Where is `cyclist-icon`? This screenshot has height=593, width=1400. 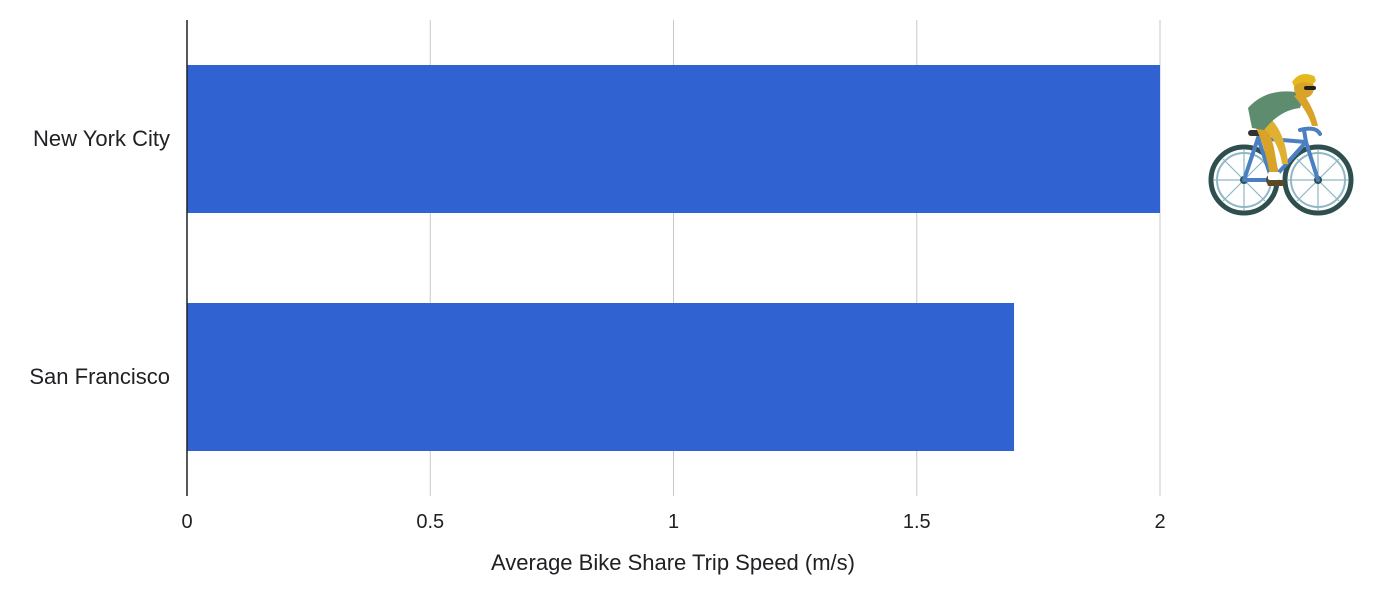
cyclist-icon is located at coordinates (1281, 145).